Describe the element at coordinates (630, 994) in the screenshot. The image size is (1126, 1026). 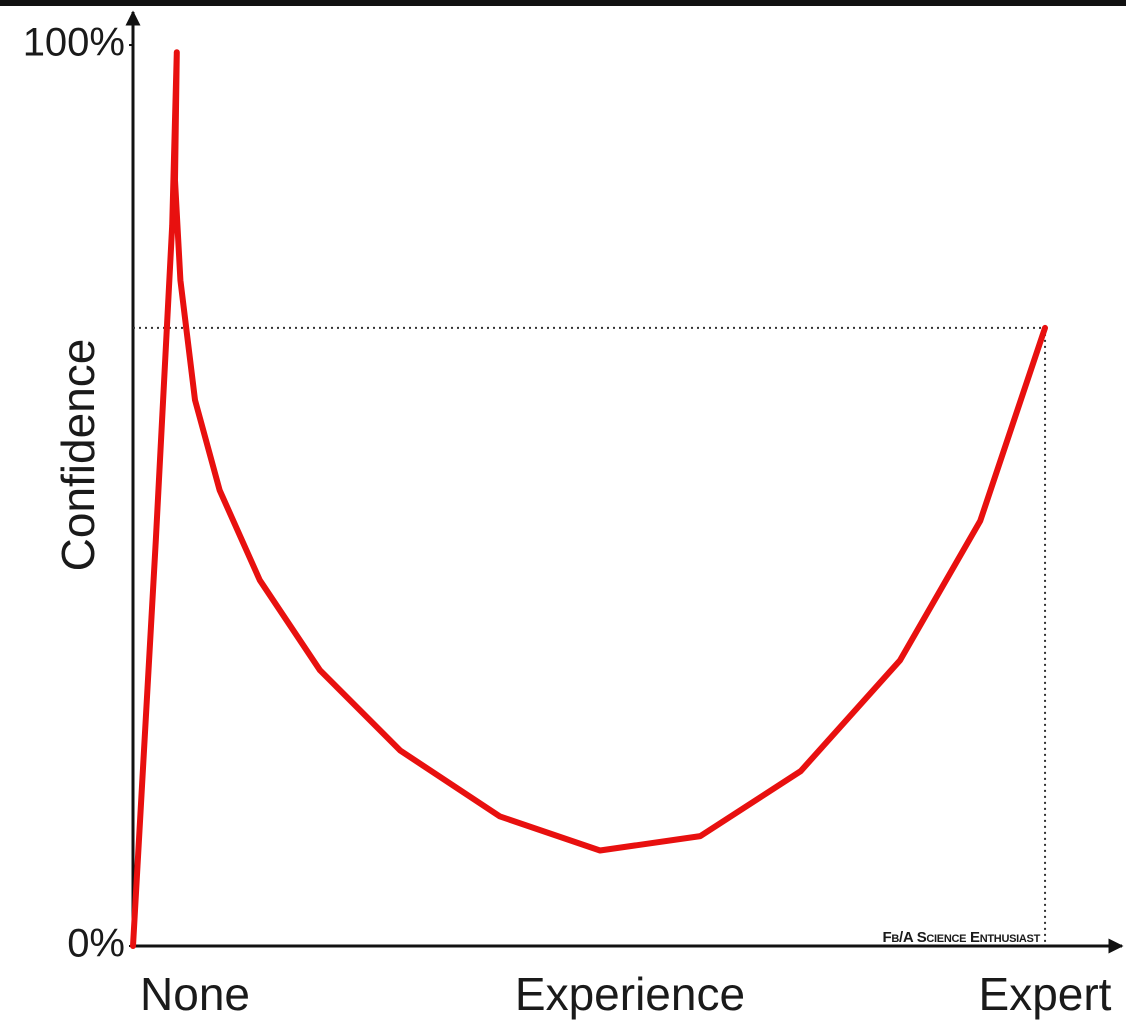
I see `x-axis-label: Experience` at that location.